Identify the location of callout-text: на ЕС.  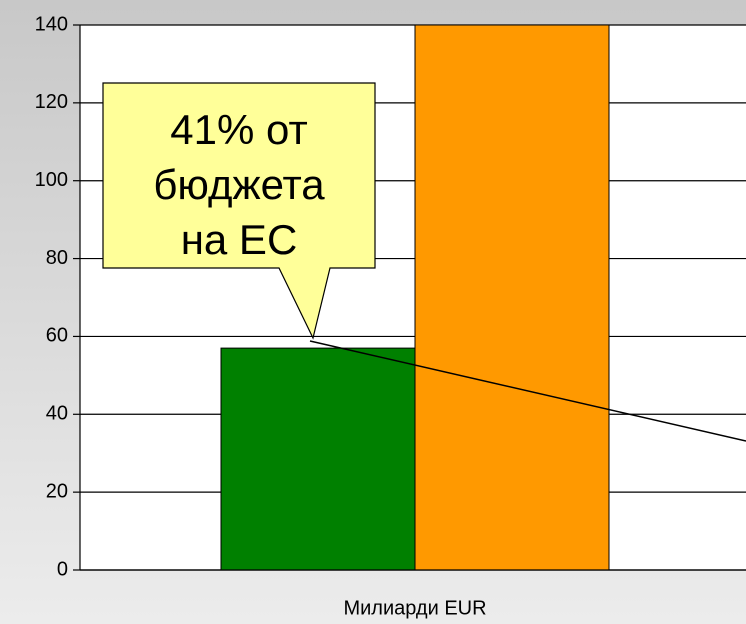
(239, 239).